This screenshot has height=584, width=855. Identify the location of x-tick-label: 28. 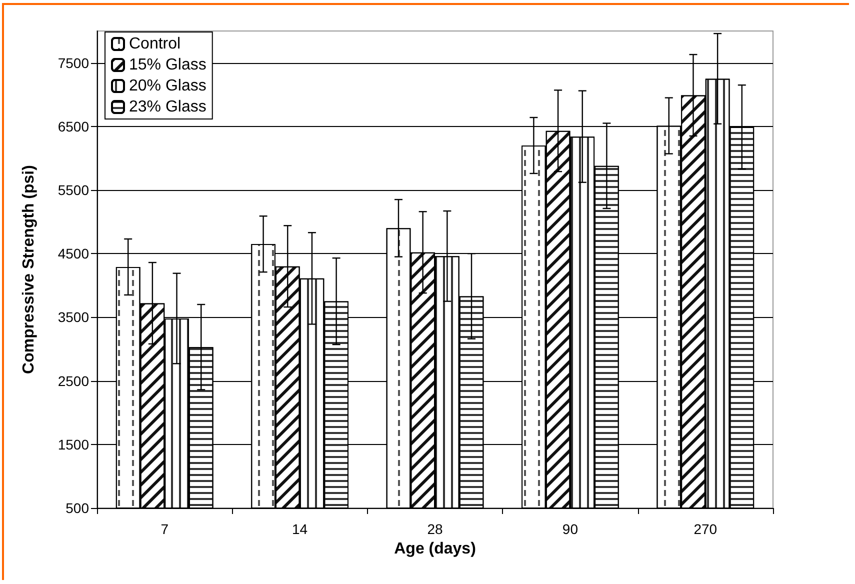
(435, 529).